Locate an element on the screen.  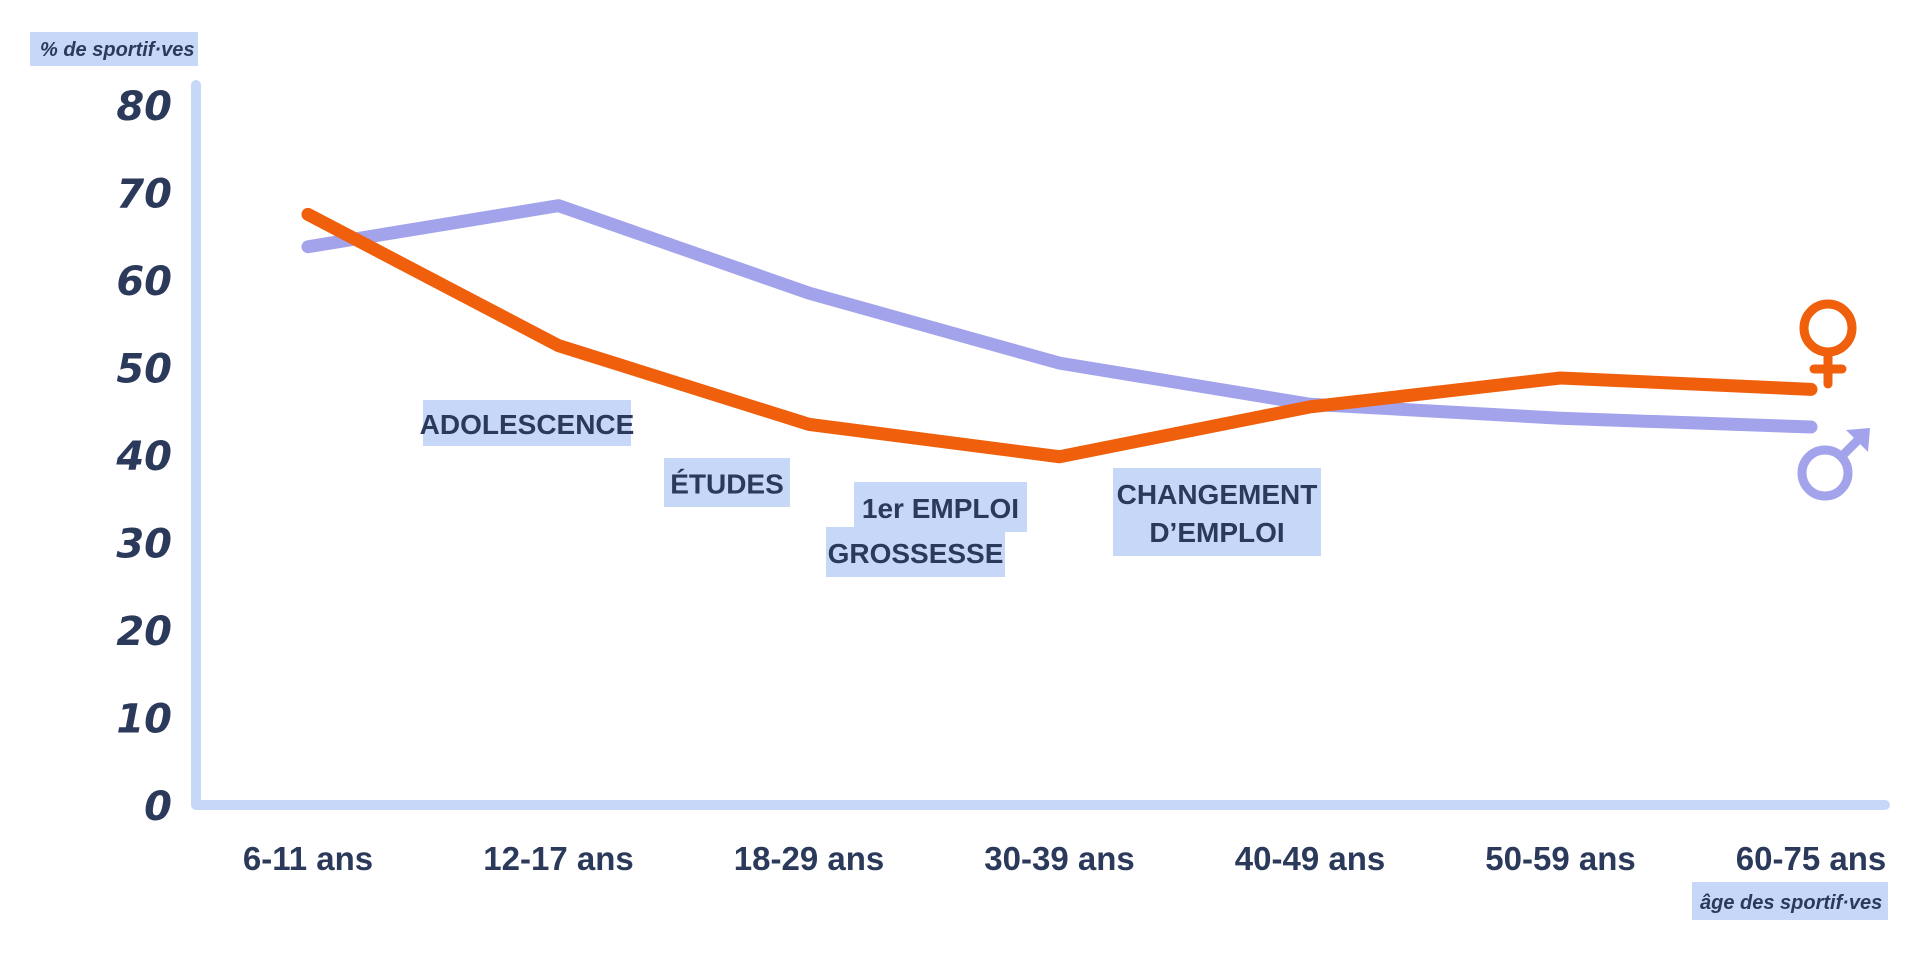
y-axis-title-text: % de sportif·ves is located at coordinates (117, 50).